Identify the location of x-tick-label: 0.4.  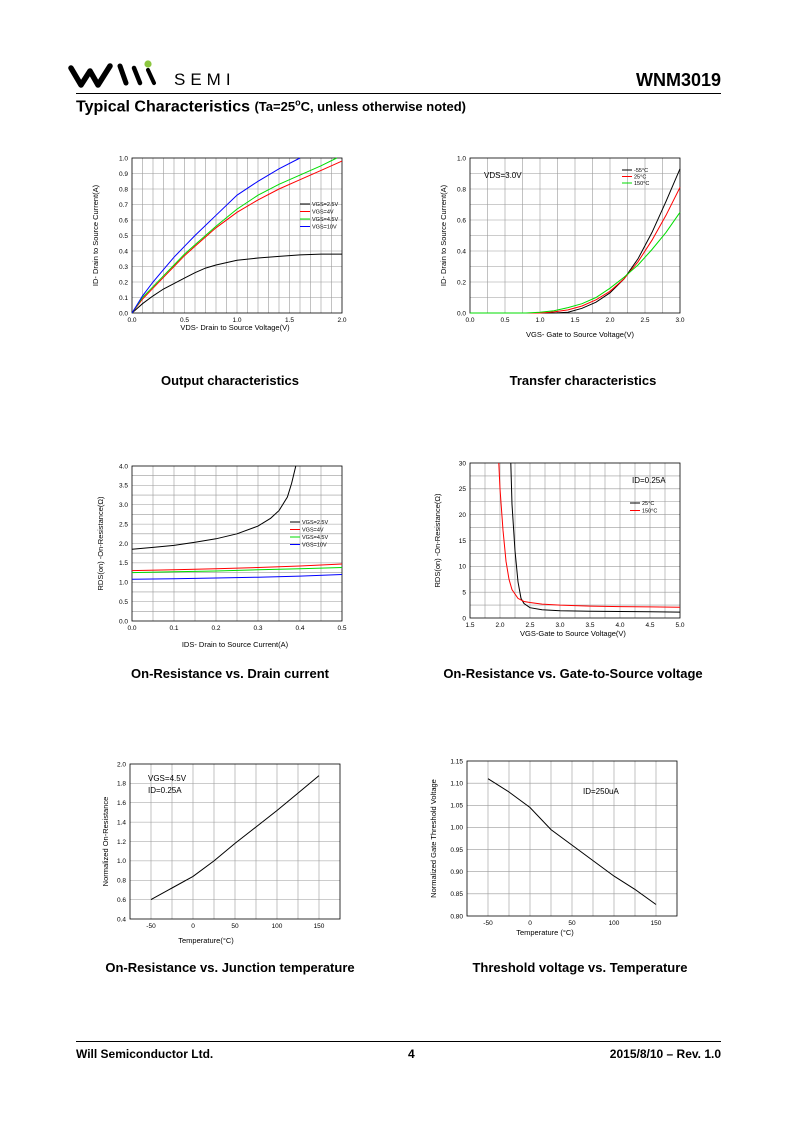
(299, 628).